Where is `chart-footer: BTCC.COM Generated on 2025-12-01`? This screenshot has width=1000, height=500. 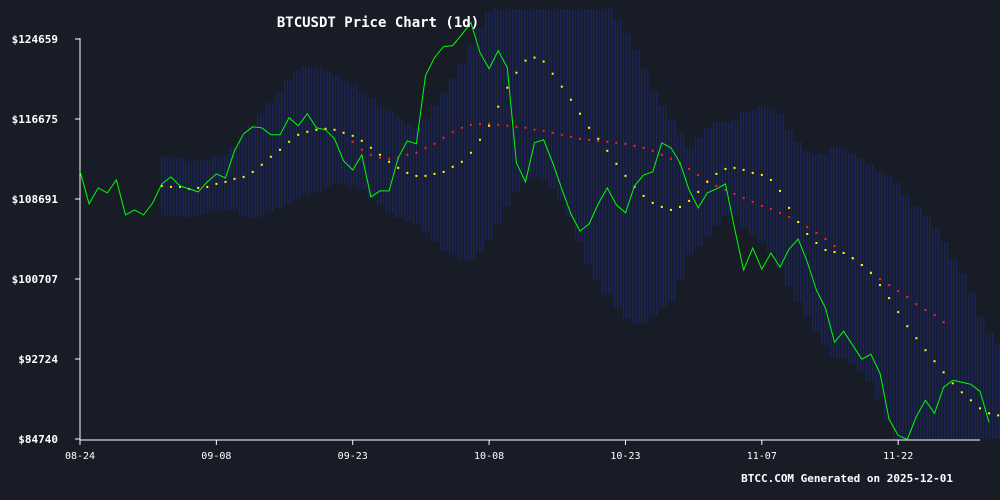
chart-footer: BTCC.COM Generated on 2025-12-01 is located at coordinates (847, 478).